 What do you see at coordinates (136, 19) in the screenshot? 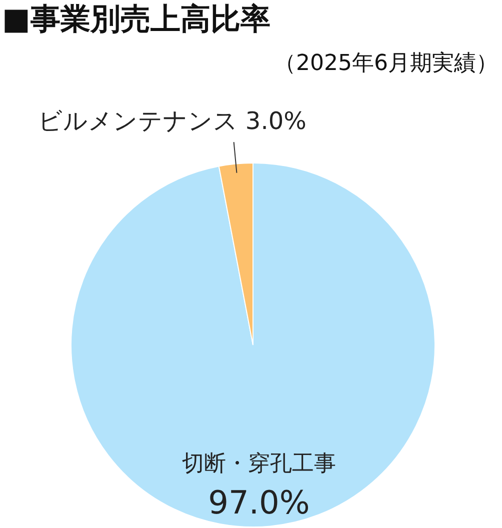
I see `chart-title: ■事業別売上高比率` at bounding box center [136, 19].